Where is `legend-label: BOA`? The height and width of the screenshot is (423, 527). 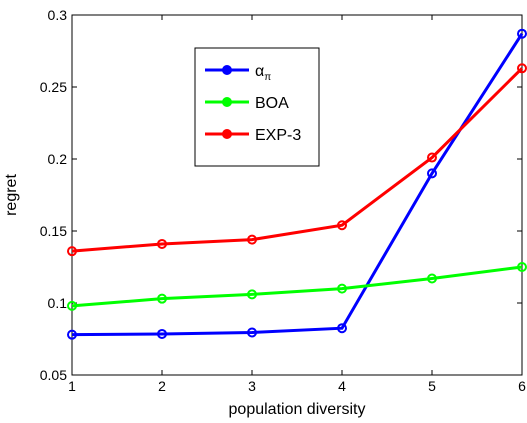
legend-label: BOA is located at coordinates (272, 103).